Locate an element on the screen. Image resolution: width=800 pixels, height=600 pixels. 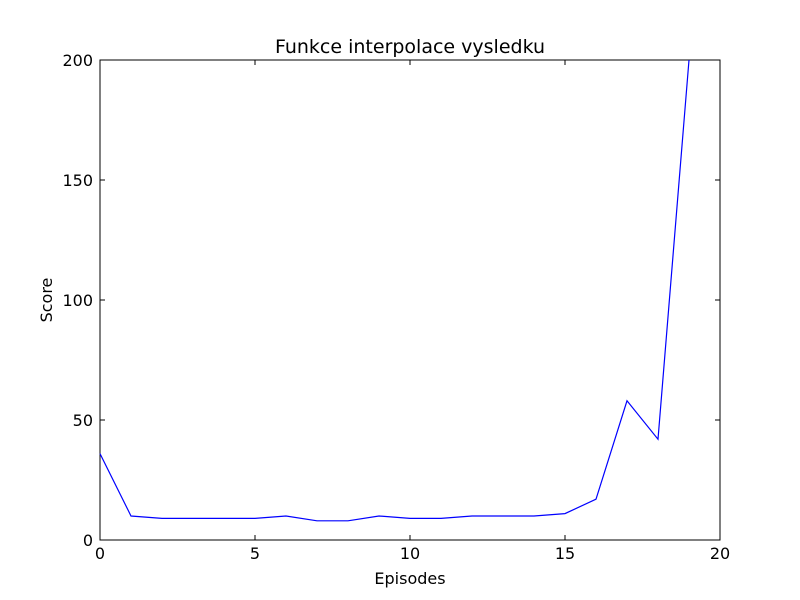
y-axis-label: Score is located at coordinates (46, 300).